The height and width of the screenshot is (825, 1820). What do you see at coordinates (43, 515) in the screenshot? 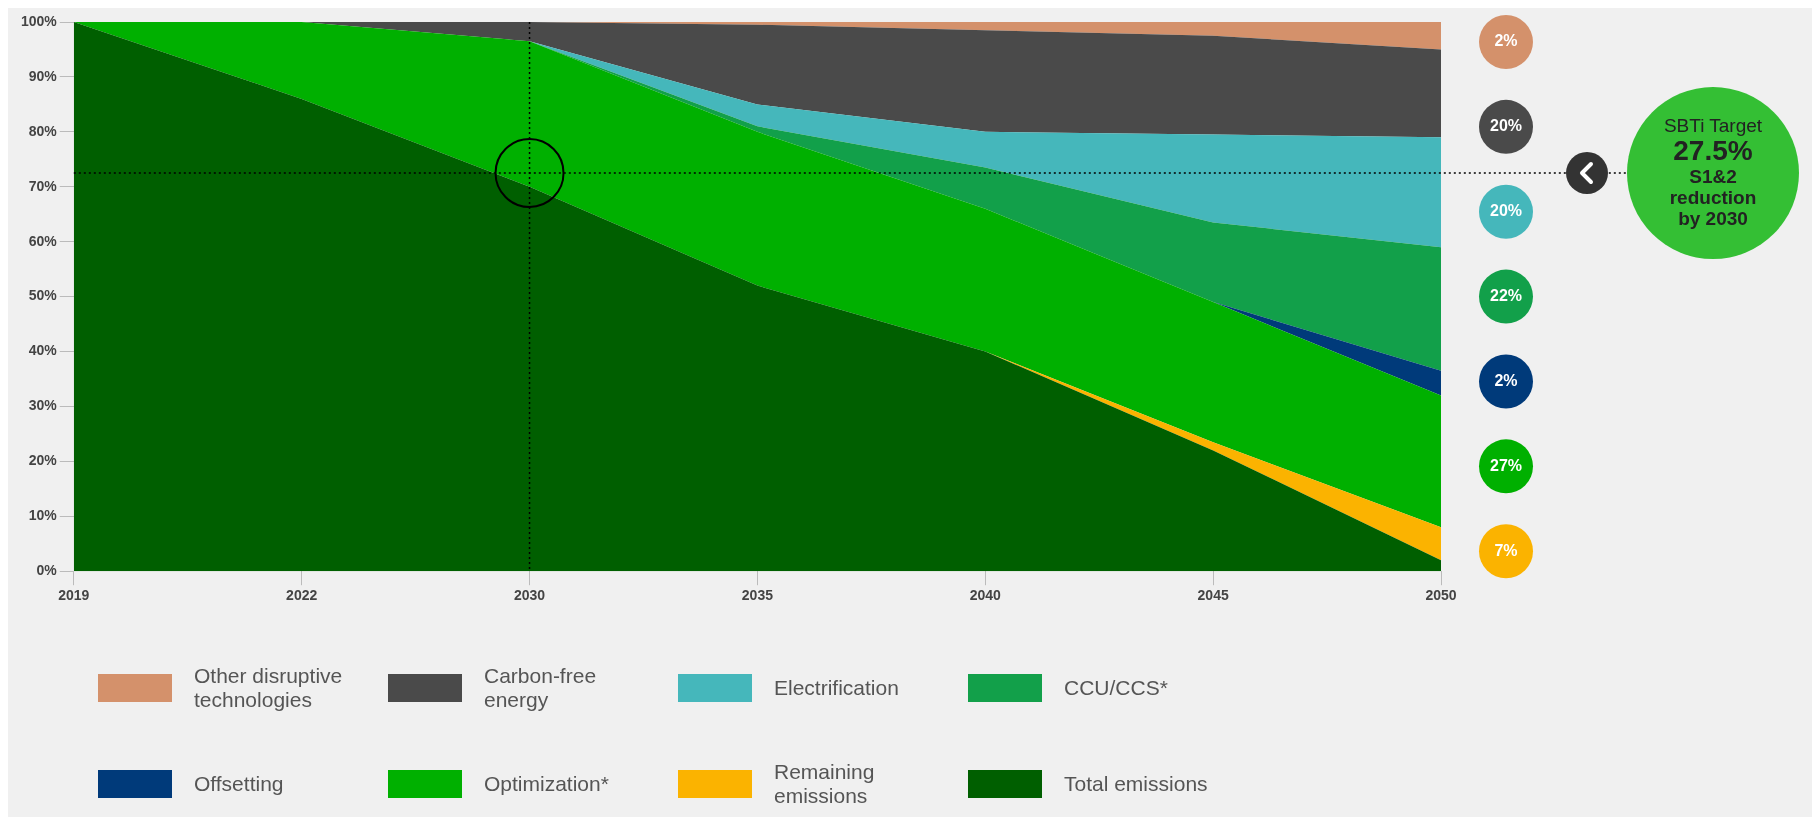
I see `y-tick-label: 10%` at bounding box center [43, 515].